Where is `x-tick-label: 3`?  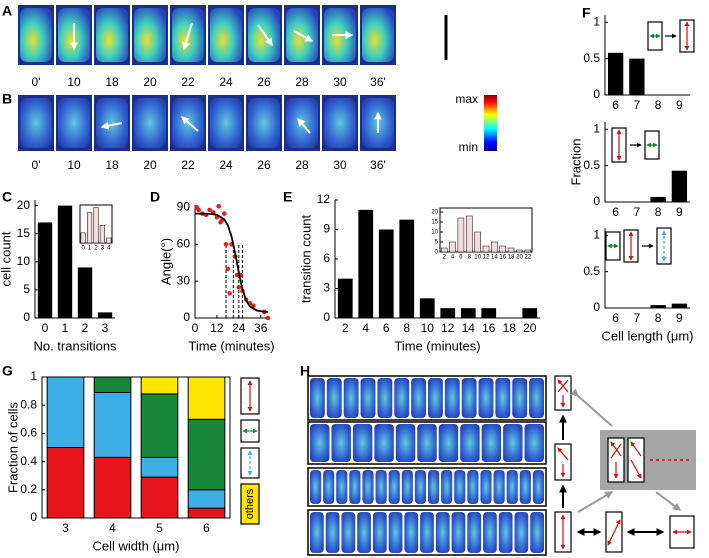
x-tick-label: 3 is located at coordinates (105, 328).